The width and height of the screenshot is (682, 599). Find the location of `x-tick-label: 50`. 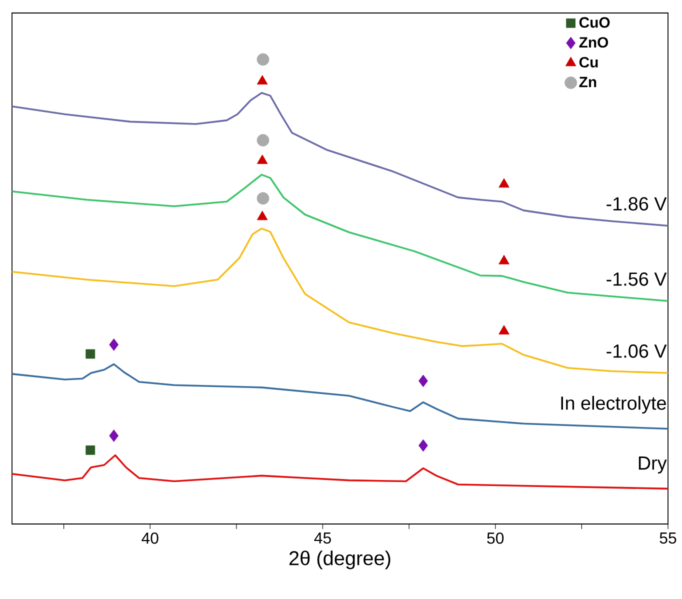

x-tick-label: 50 is located at coordinates (495, 538).